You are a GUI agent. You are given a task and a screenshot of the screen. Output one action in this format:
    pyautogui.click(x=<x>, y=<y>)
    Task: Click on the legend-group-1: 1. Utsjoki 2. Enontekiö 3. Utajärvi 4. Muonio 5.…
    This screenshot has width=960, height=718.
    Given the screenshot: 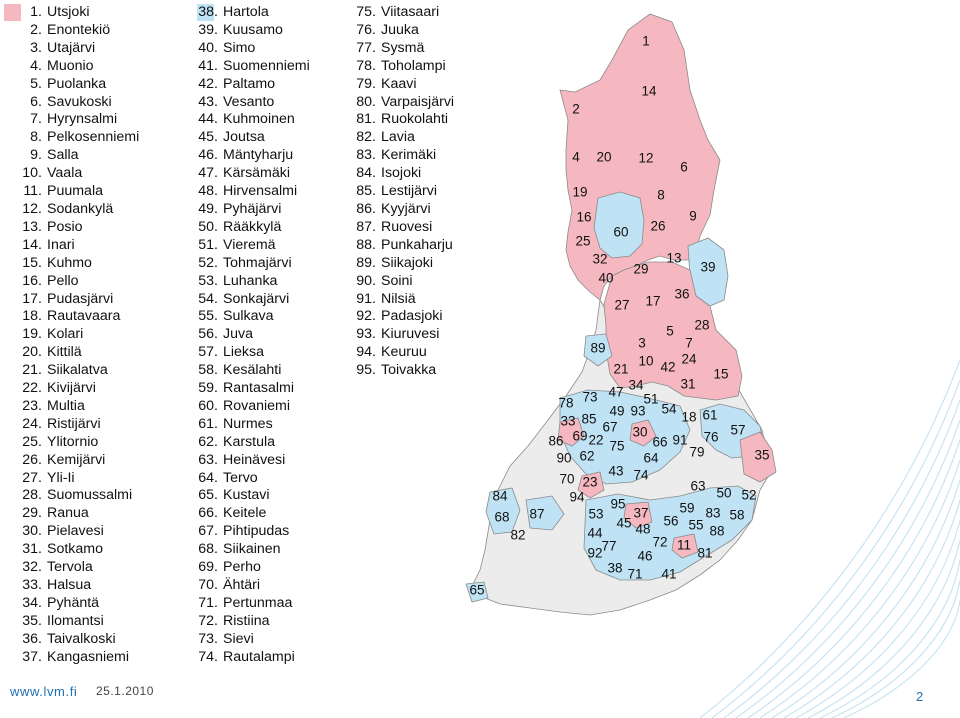 What is the action you would take?
    pyautogui.click(x=75, y=335)
    